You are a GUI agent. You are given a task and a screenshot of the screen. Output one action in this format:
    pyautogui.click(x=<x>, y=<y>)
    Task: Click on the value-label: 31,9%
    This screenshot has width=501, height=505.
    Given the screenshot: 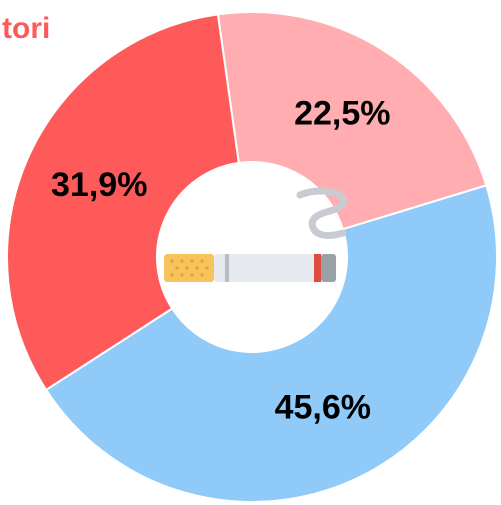 What is the action you would take?
    pyautogui.click(x=99, y=185)
    